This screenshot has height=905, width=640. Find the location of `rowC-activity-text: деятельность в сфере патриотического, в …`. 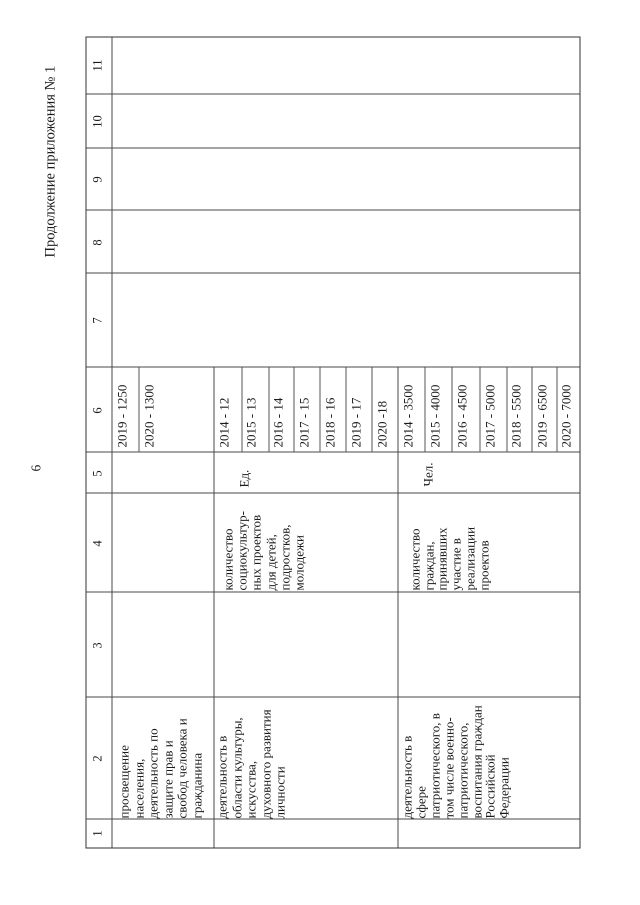

rowC-activity-text: деятельность в сфере патриотического, в … is located at coordinates (455, 761).